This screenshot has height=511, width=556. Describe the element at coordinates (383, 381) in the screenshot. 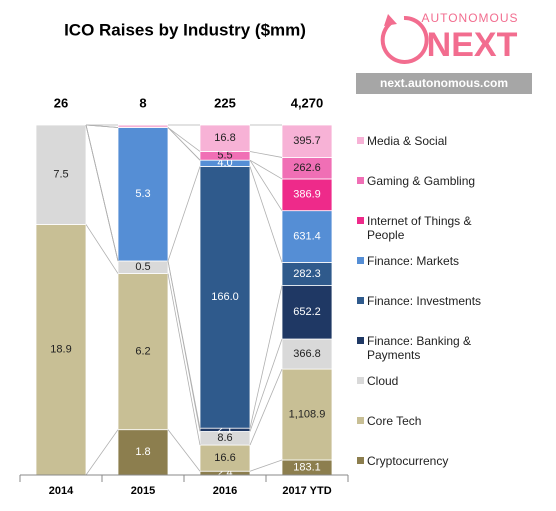

I see `legend-label: Cloud` at that location.